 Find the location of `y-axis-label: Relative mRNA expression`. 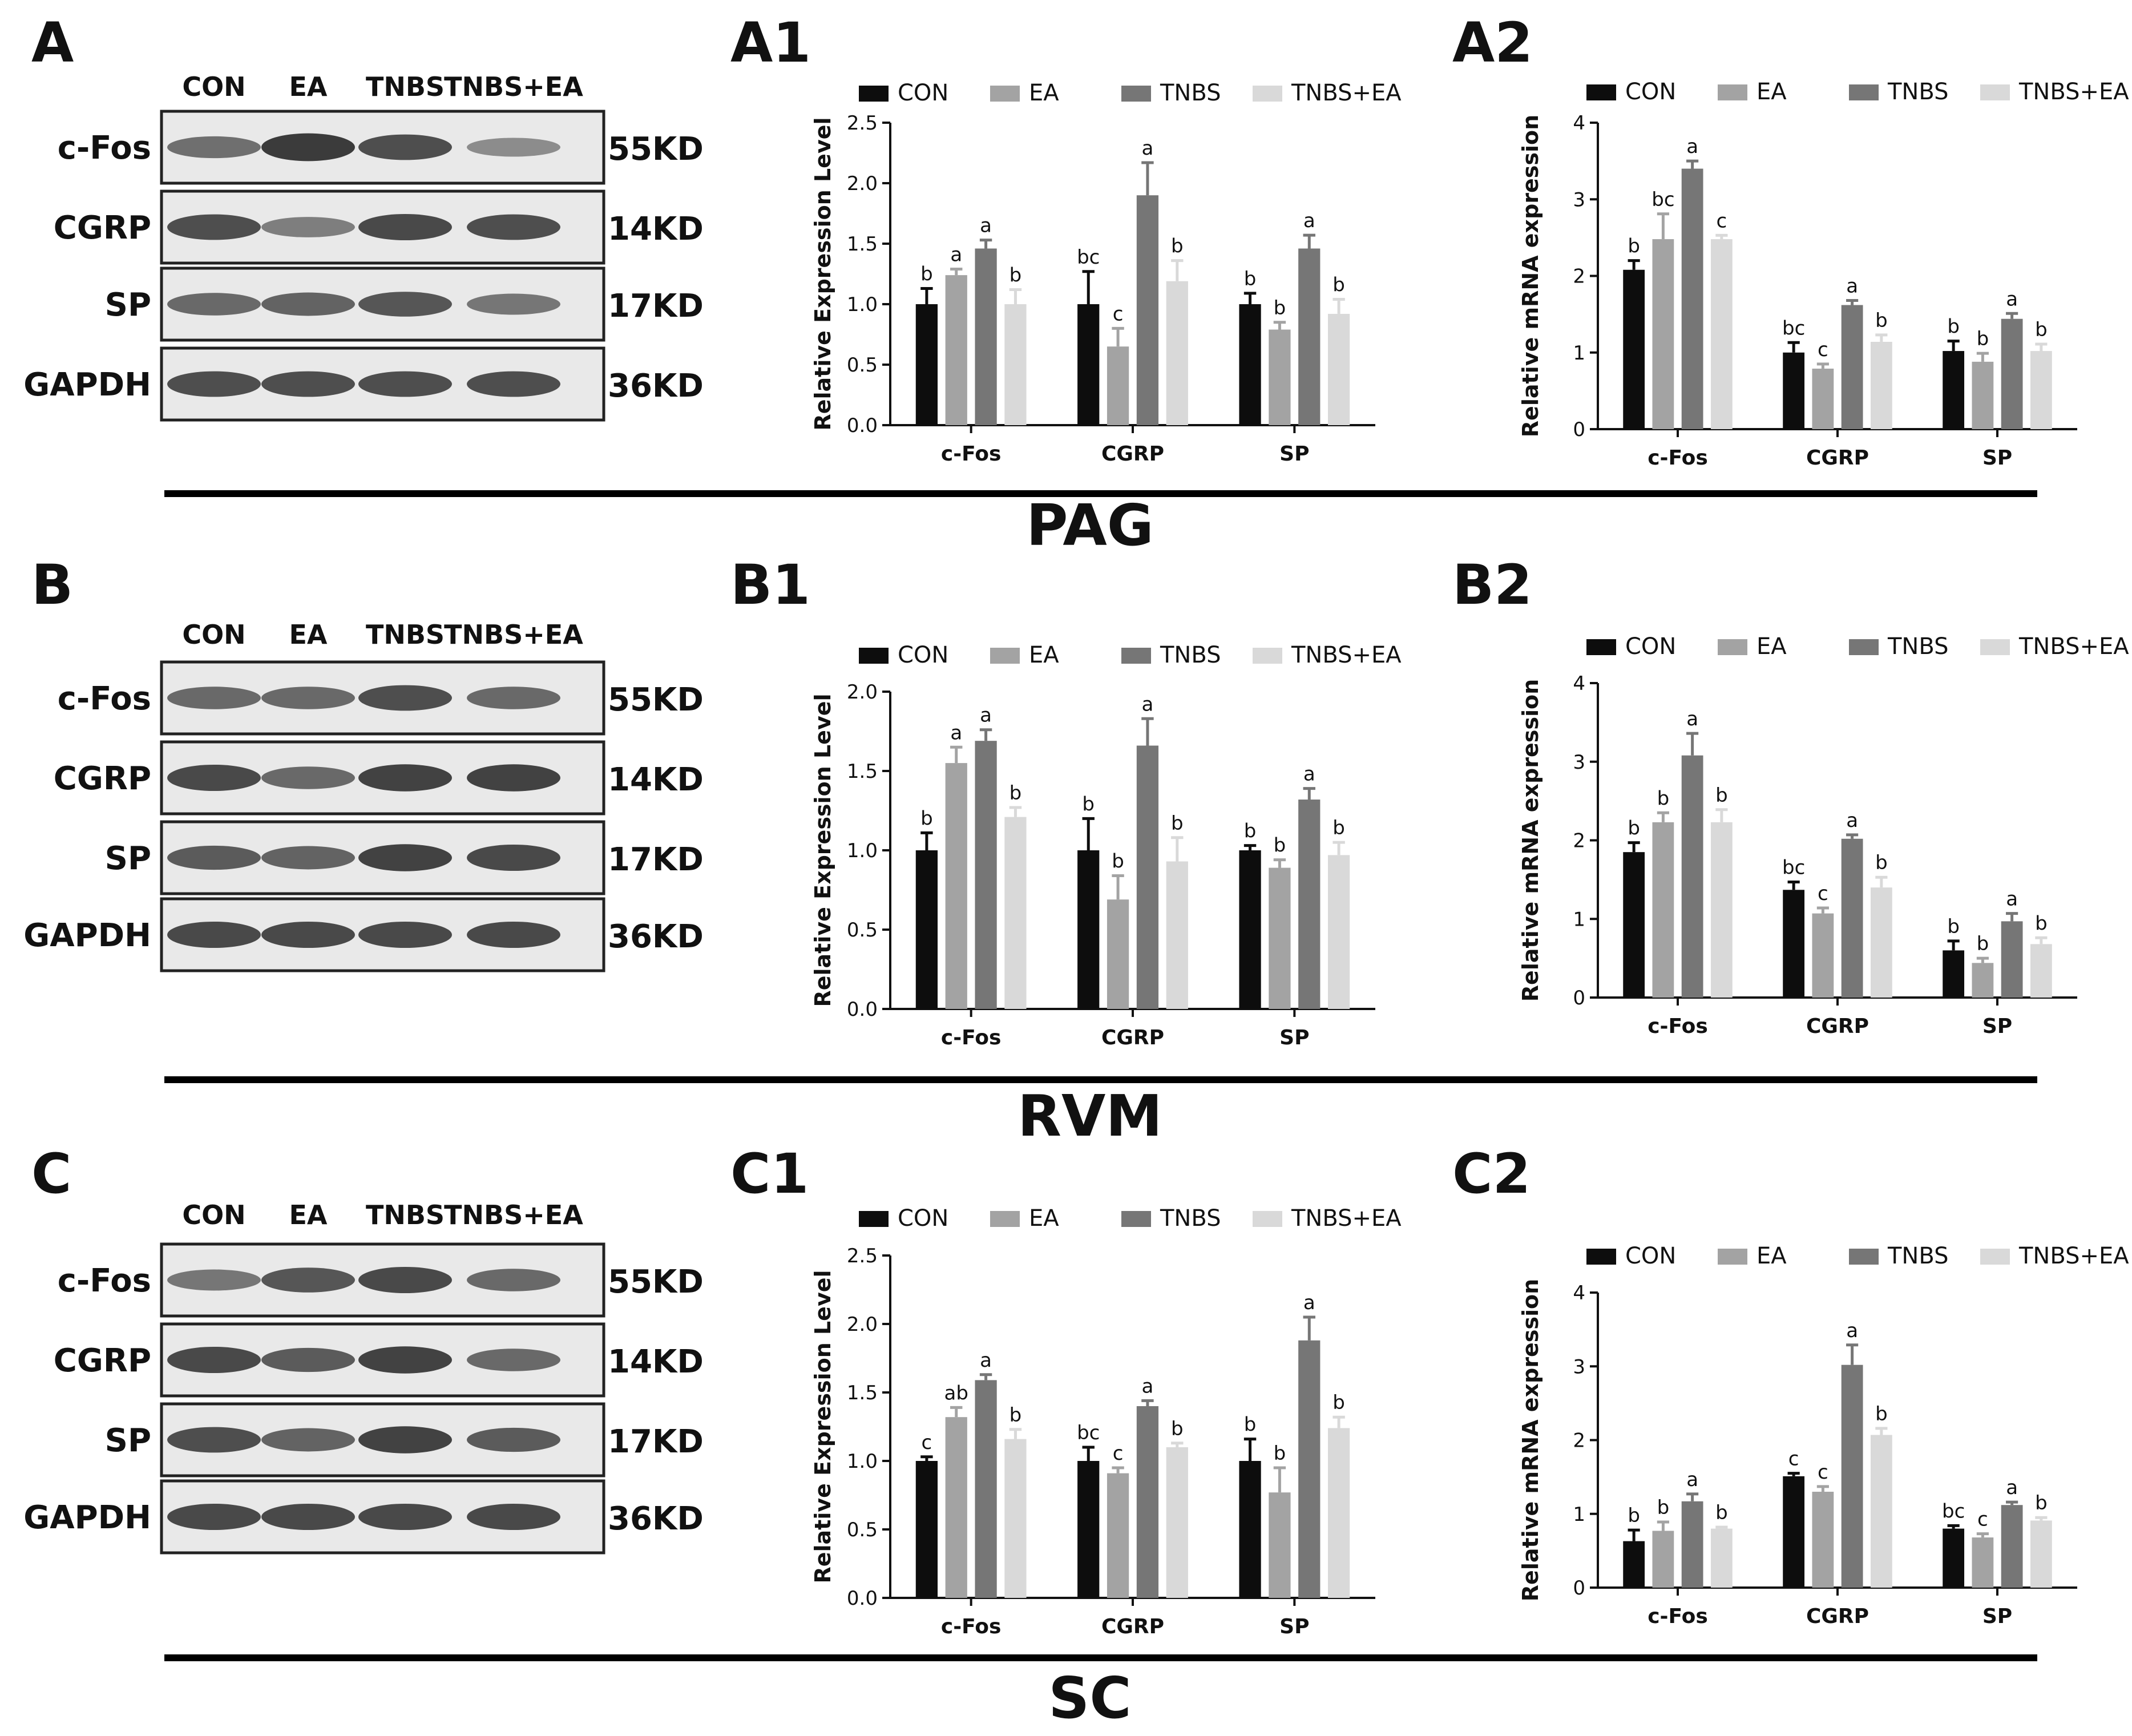

y-axis-label: Relative mRNA expression is located at coordinates (1530, 1440).